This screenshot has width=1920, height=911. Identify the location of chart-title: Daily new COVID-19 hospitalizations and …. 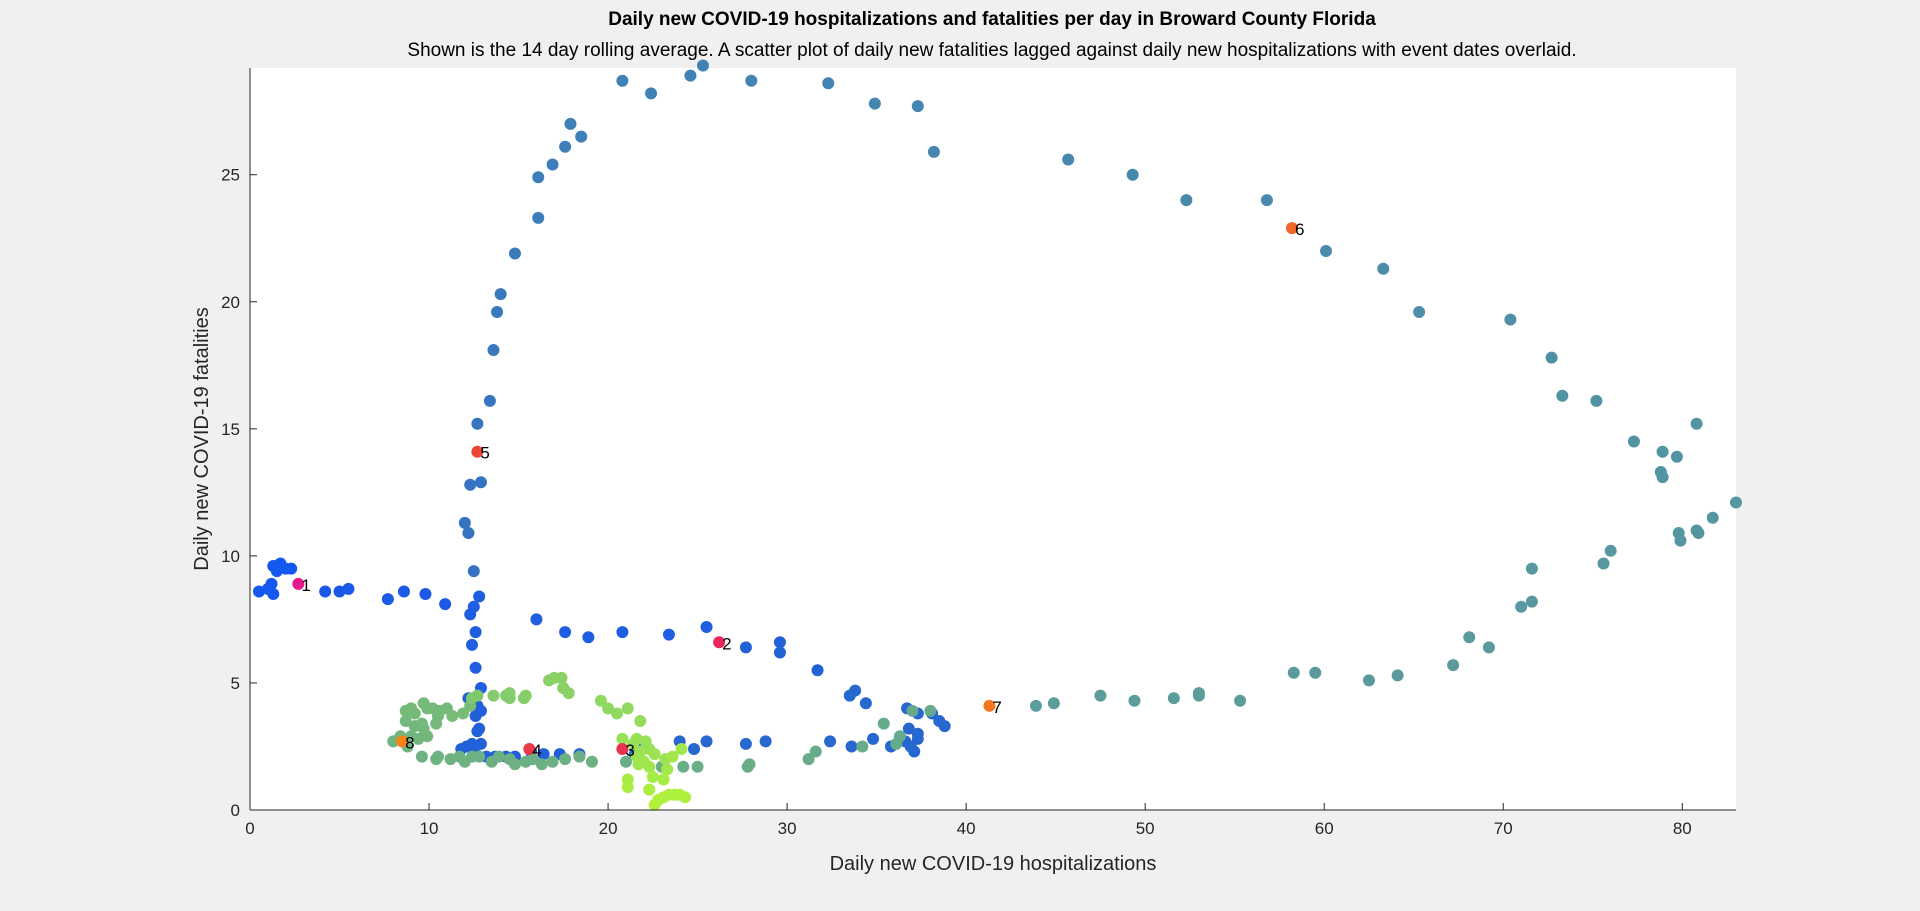
(992, 19).